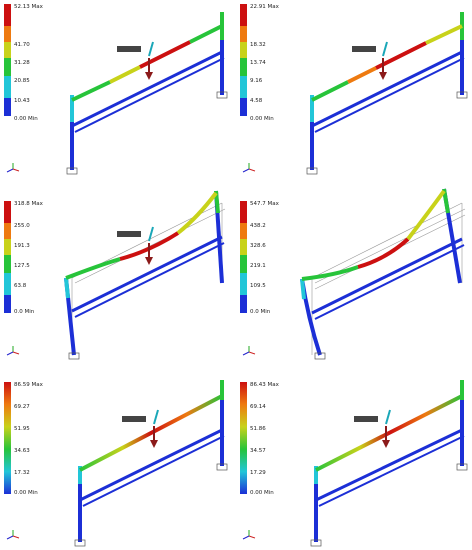  I want to click on legend-tick-1: 69.27, so click(22, 407).